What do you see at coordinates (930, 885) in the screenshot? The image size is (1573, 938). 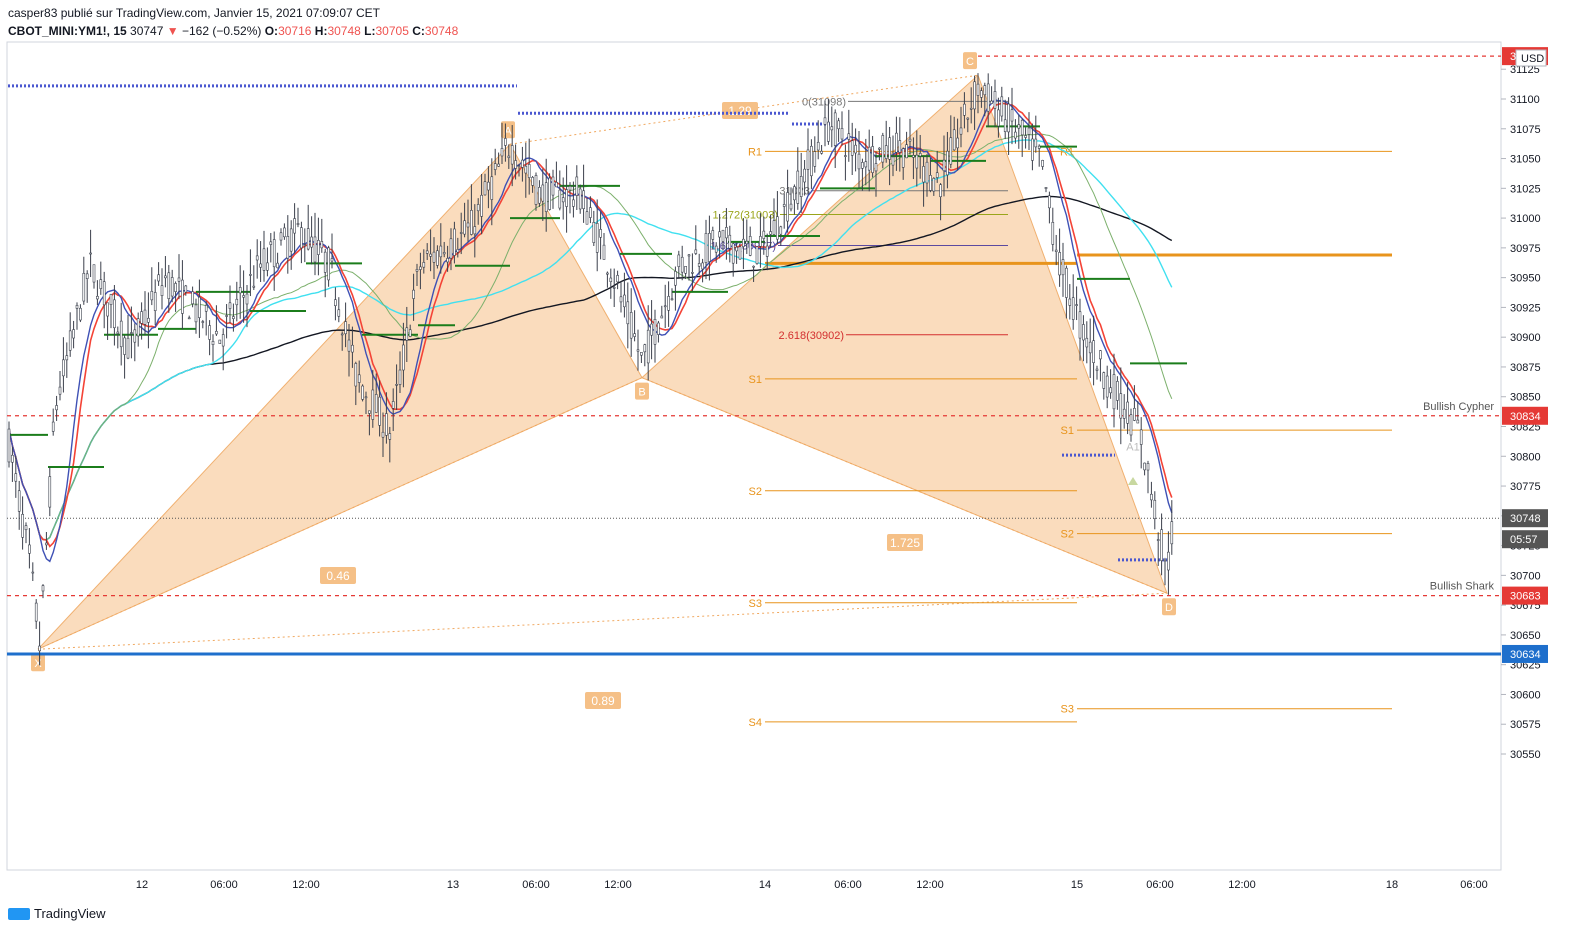 I see `x-tick-label: 12:00` at bounding box center [930, 885].